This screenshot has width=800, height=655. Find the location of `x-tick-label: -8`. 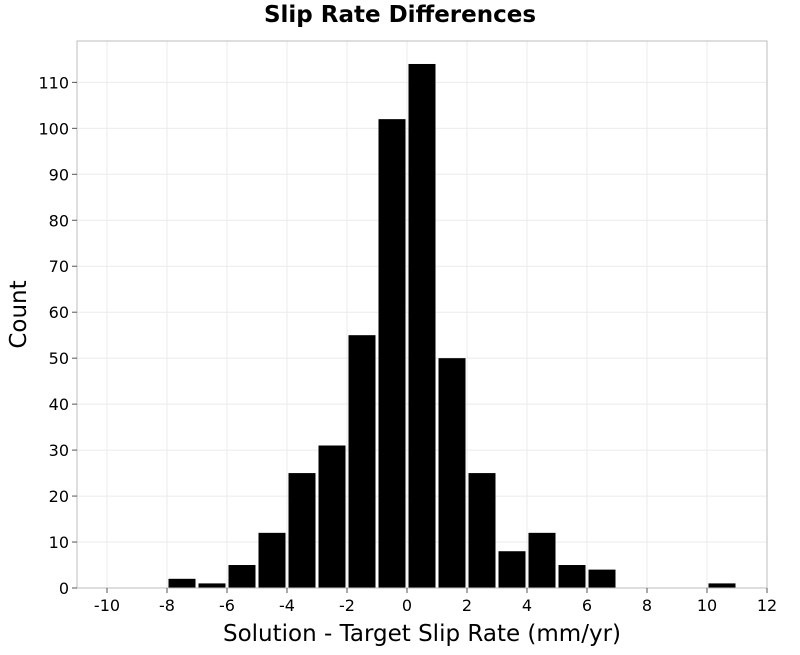

x-tick-label: -8 is located at coordinates (167, 605).